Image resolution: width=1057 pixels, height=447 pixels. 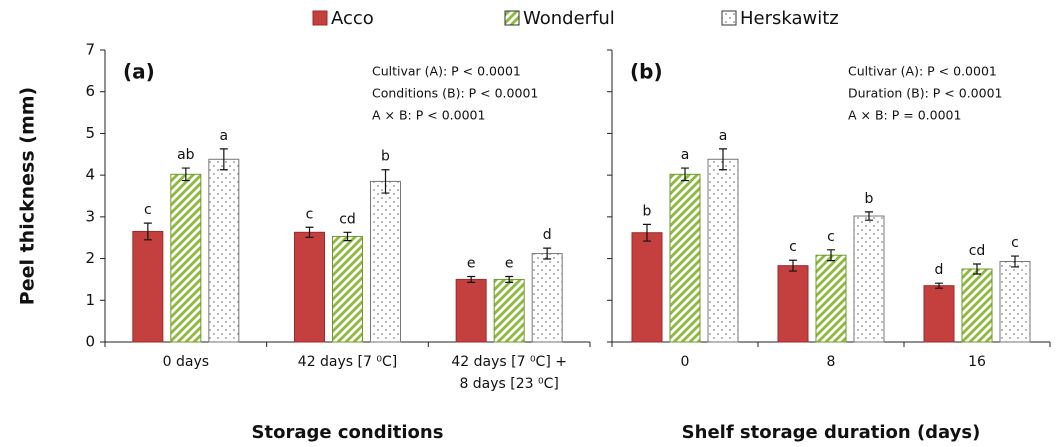 I want to click on panel-label: (b), so click(x=646, y=72).